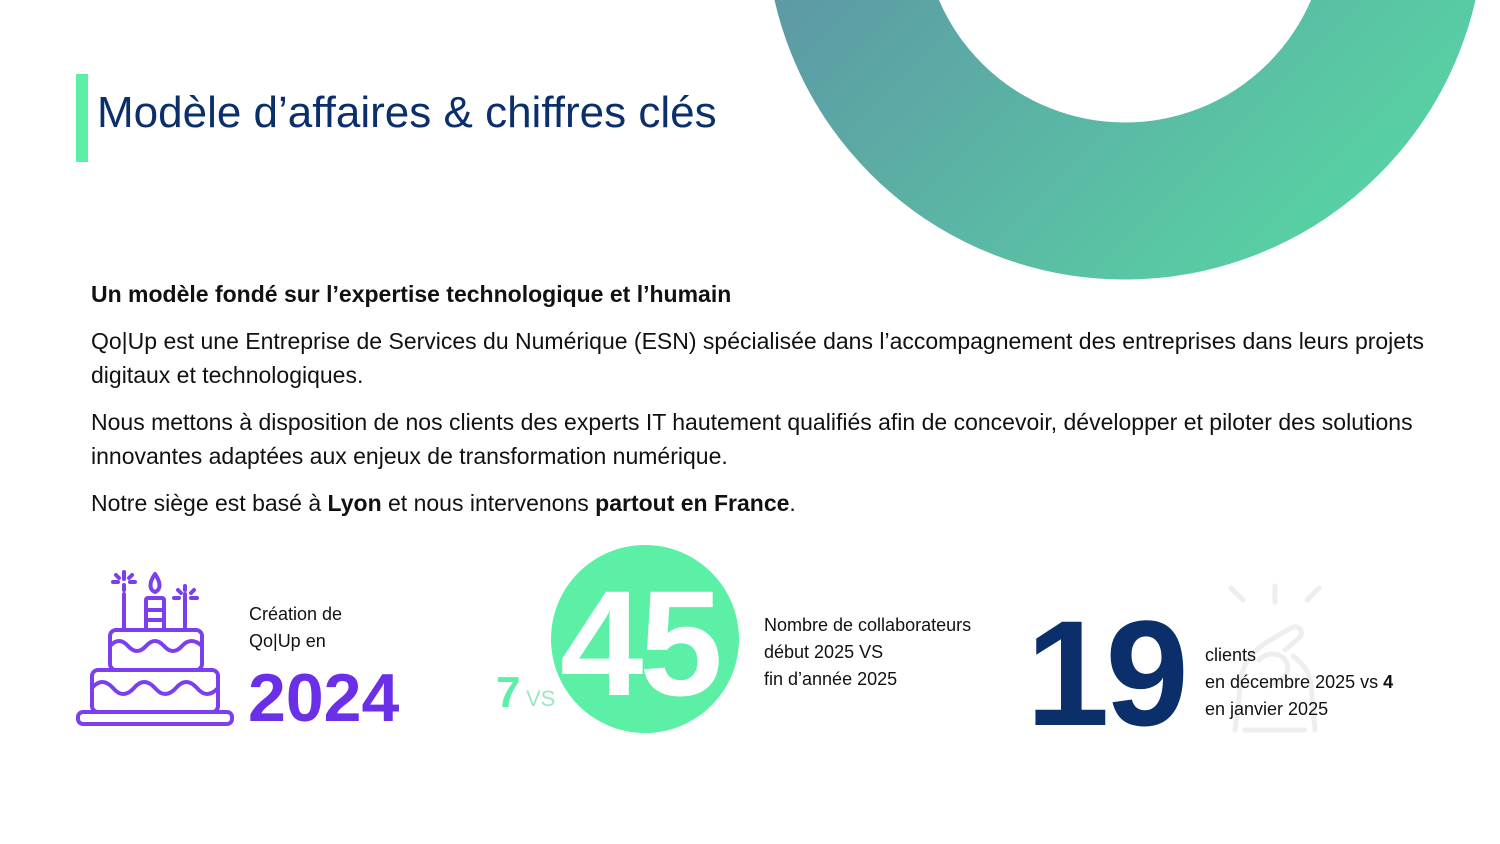  I want to click on page-title: Modèle d’affaires & chiffres clés, so click(407, 112).